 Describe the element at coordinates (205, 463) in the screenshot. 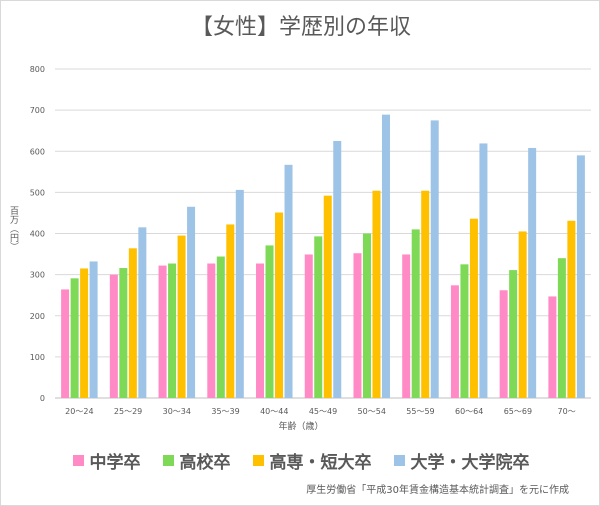

I see `legend-label: 高校卒` at that location.